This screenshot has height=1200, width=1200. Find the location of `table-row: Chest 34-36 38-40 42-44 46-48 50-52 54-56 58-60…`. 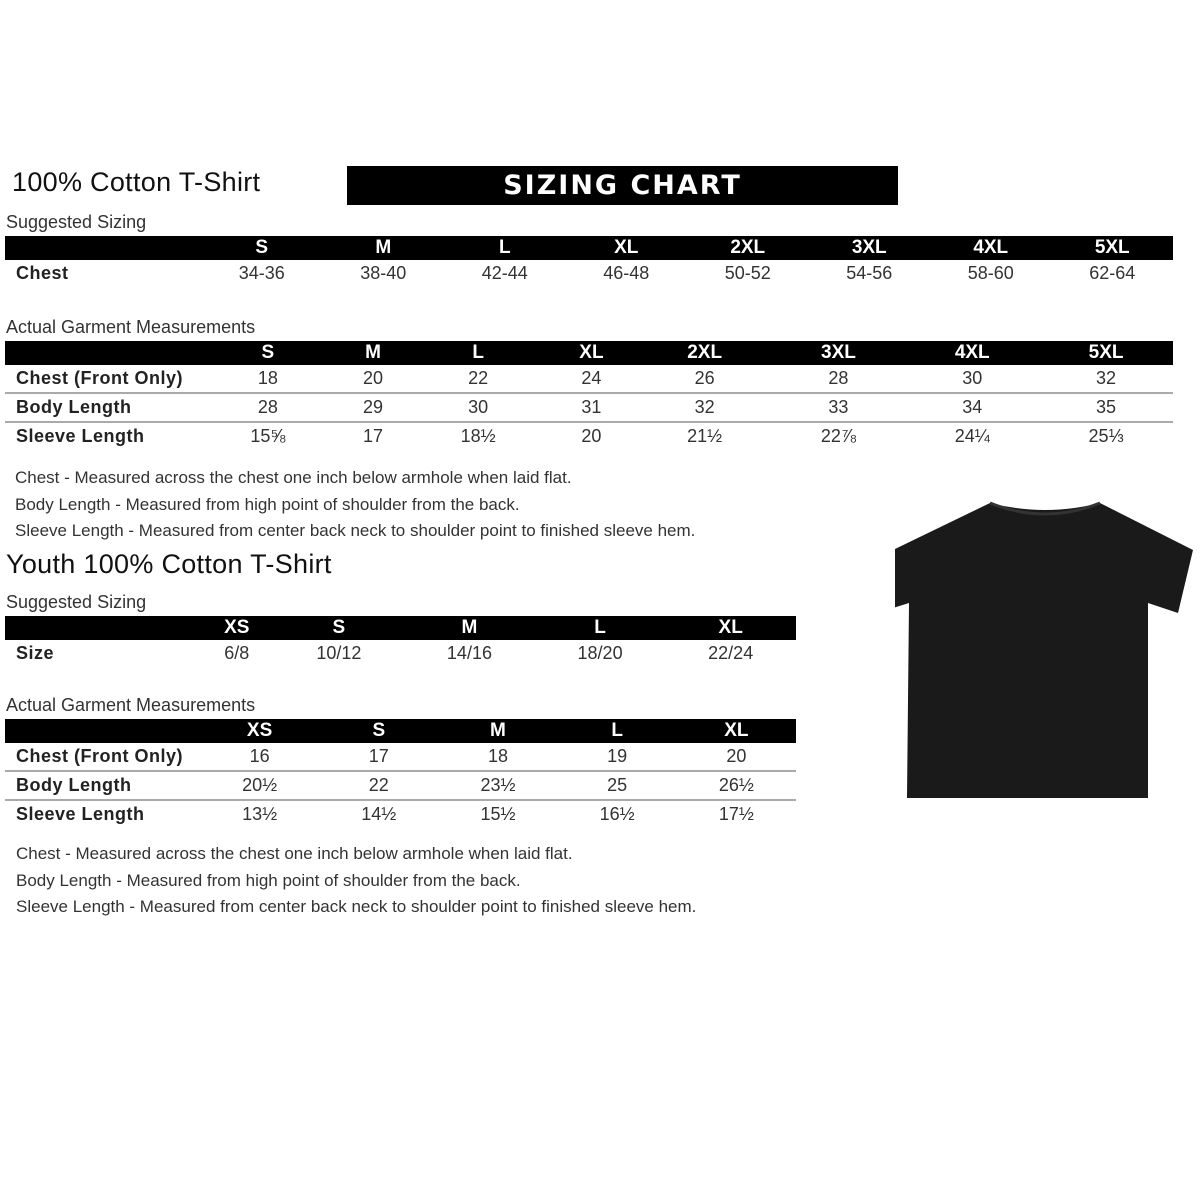

table-row: Chest 34-36 38-40 42-44 46-48 50-52 54-56 58-60… is located at coordinates (589, 273).